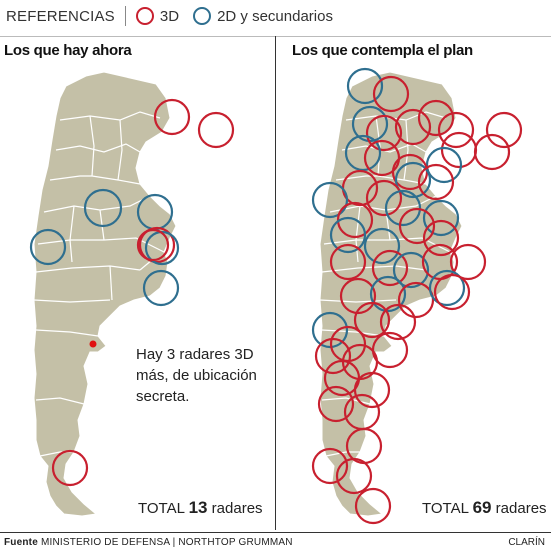  What do you see at coordinates (382, 50) in the screenshot?
I see `right-panel-title: Los que contempla el plan` at bounding box center [382, 50].